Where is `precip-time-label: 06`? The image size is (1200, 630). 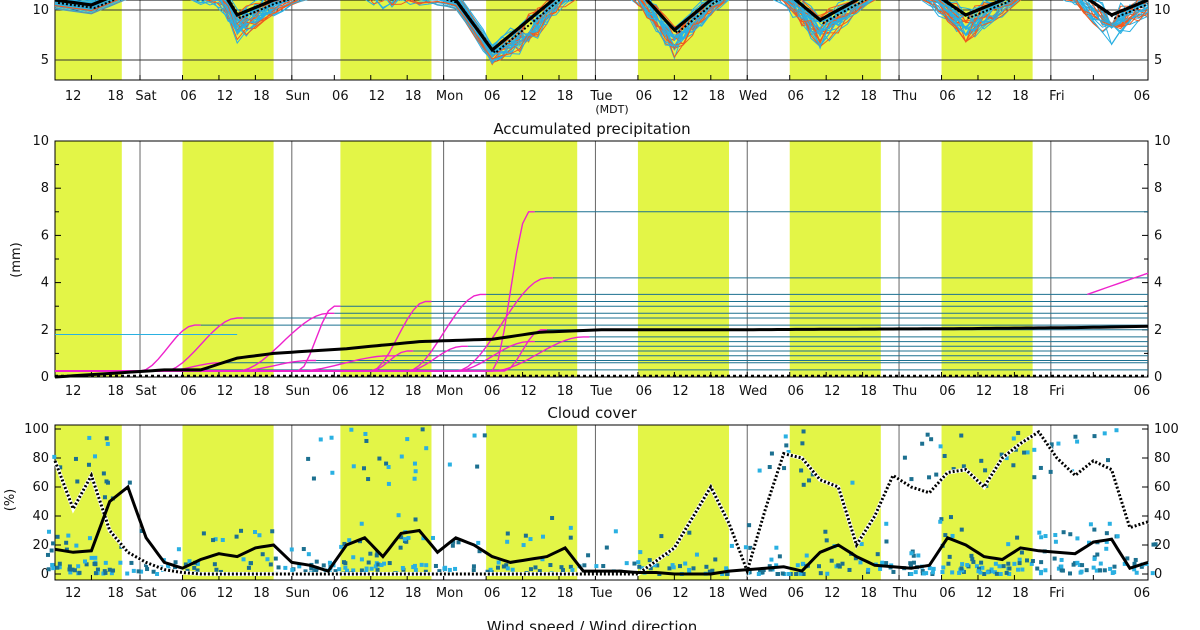 precip-time-label: 06 is located at coordinates (795, 391).